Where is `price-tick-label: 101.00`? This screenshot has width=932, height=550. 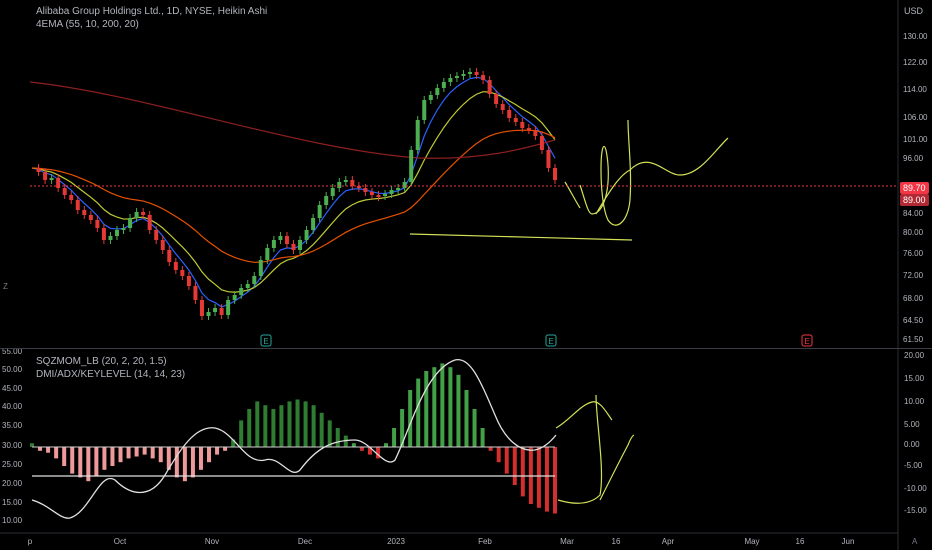 price-tick-label: 101.00 is located at coordinates (915, 139).